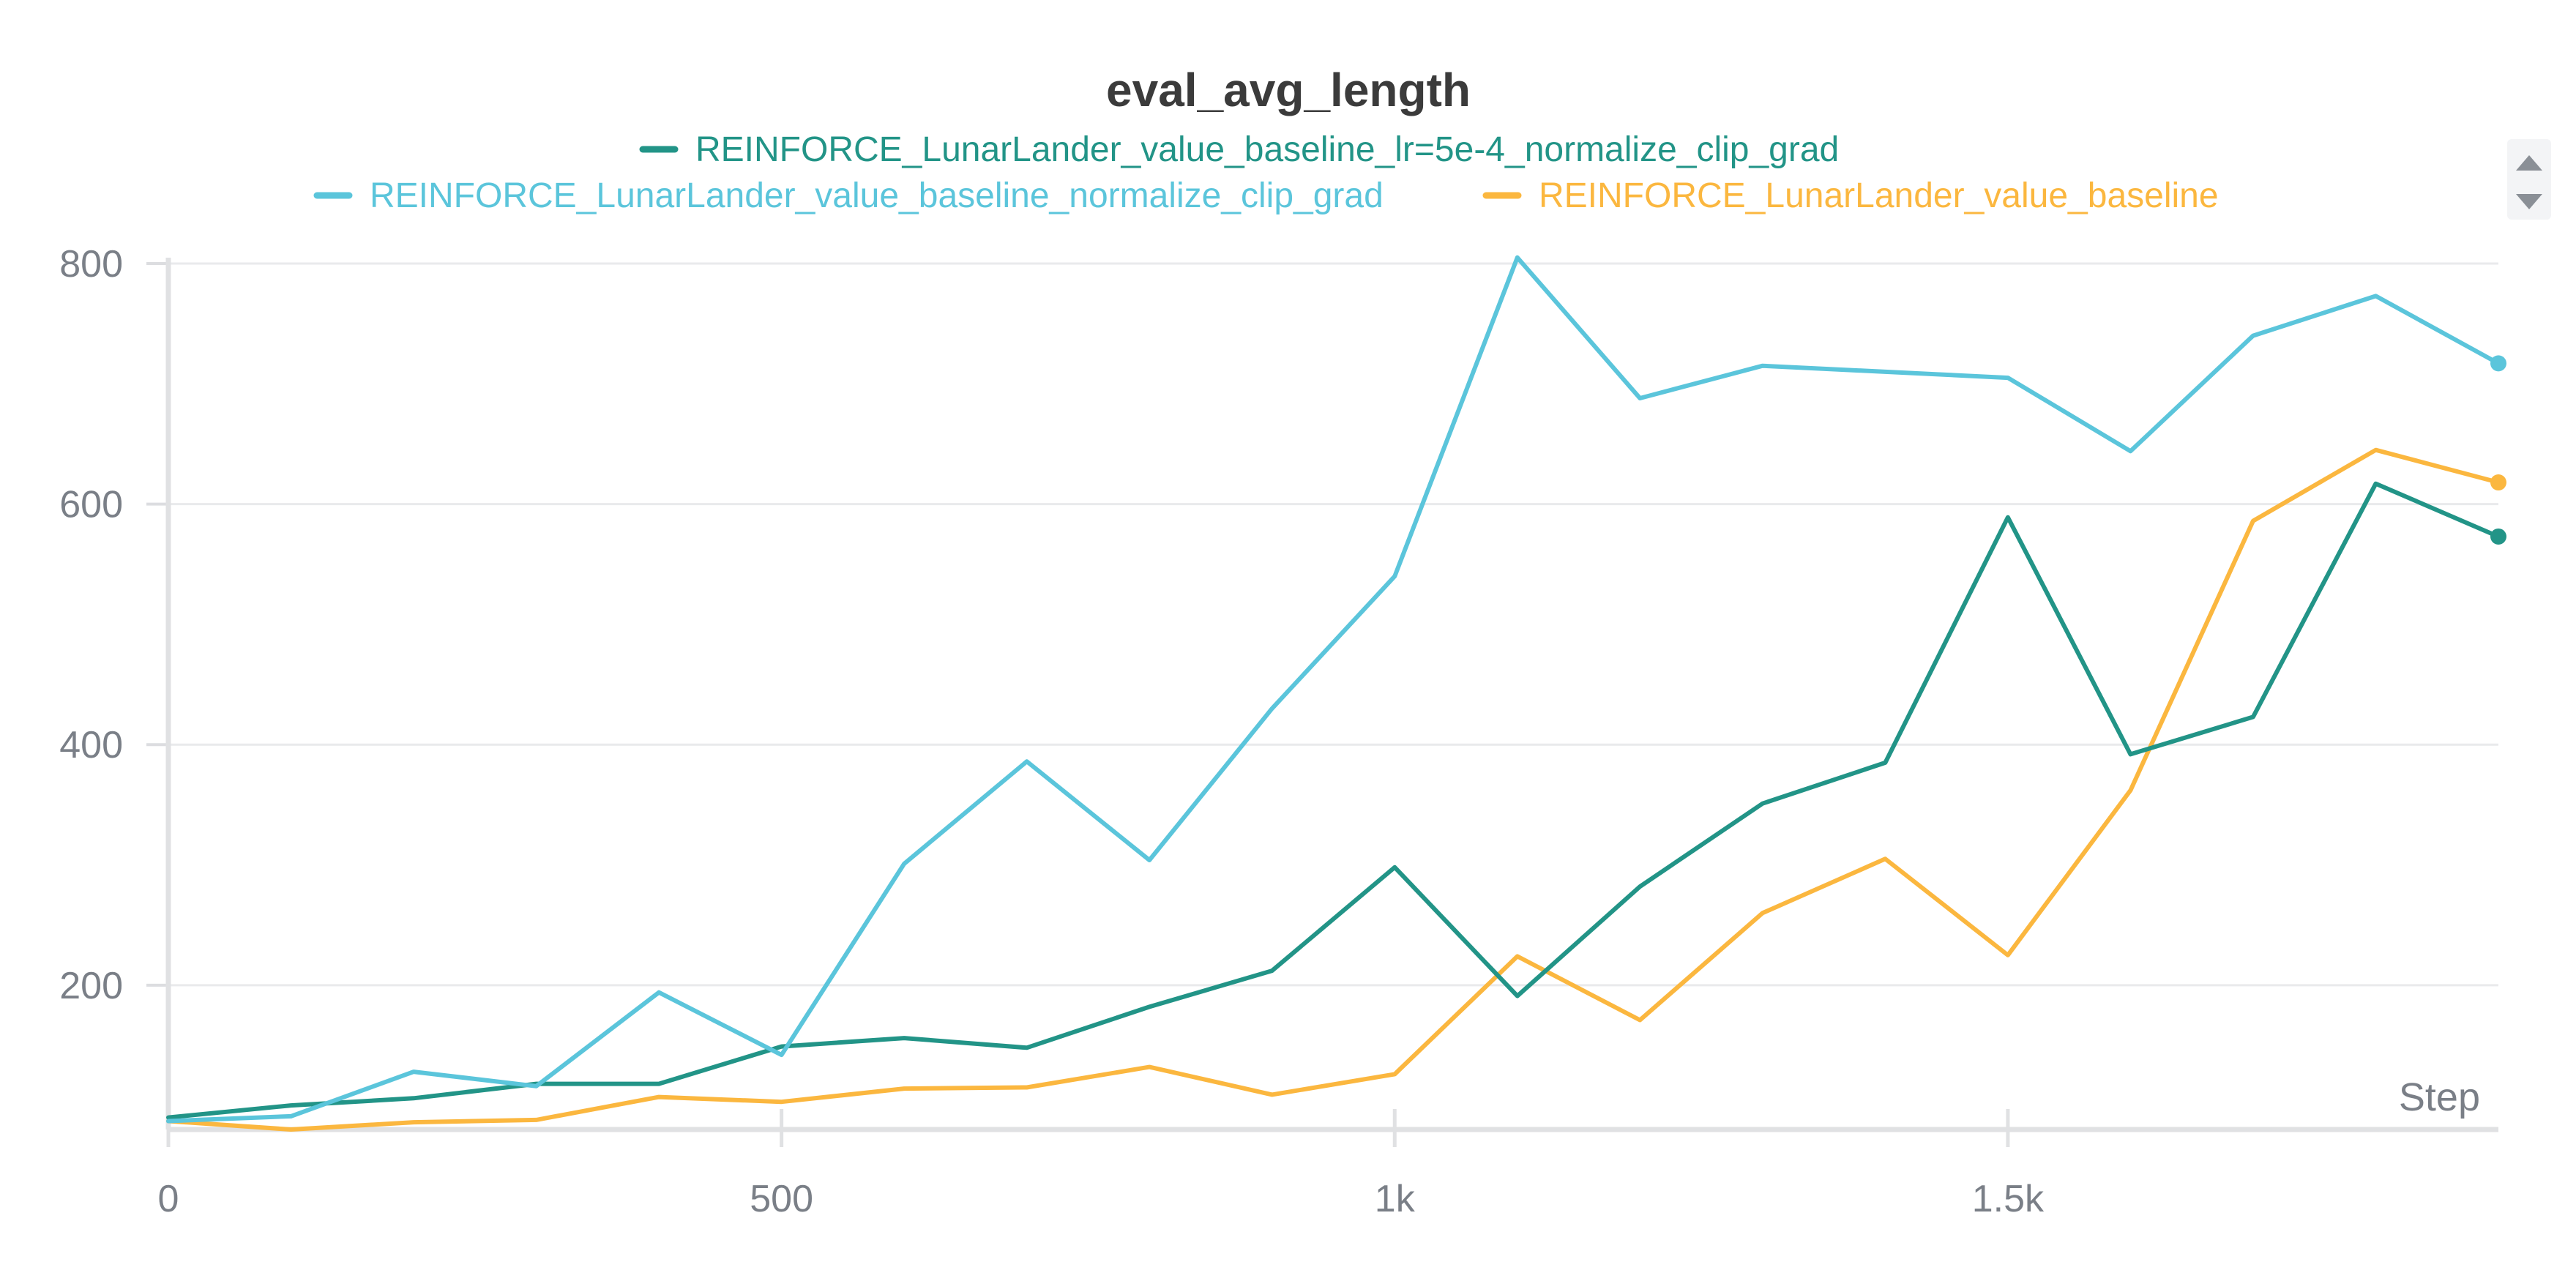 Image resolution: width=2576 pixels, height=1262 pixels. I want to click on y-tick-label: 800, so click(91, 264).